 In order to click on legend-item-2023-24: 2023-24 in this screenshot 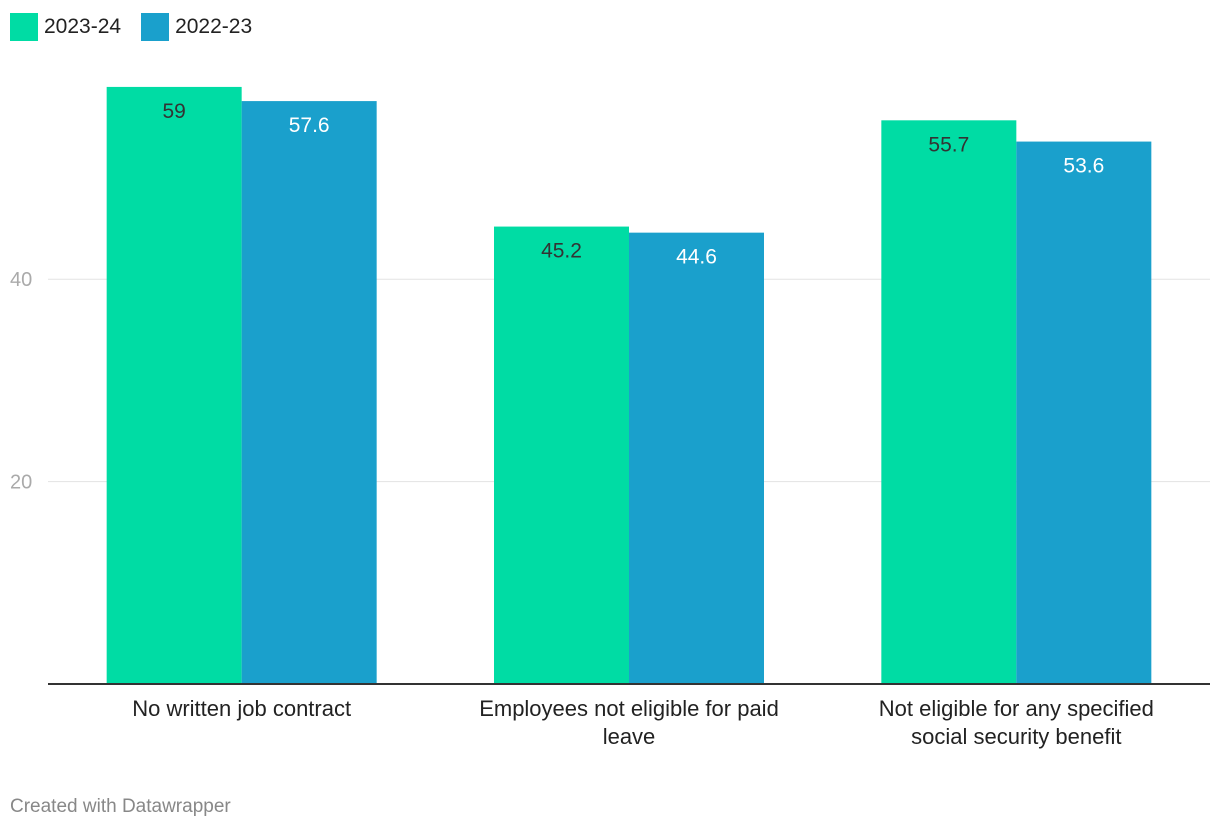, I will do `click(65, 27)`.